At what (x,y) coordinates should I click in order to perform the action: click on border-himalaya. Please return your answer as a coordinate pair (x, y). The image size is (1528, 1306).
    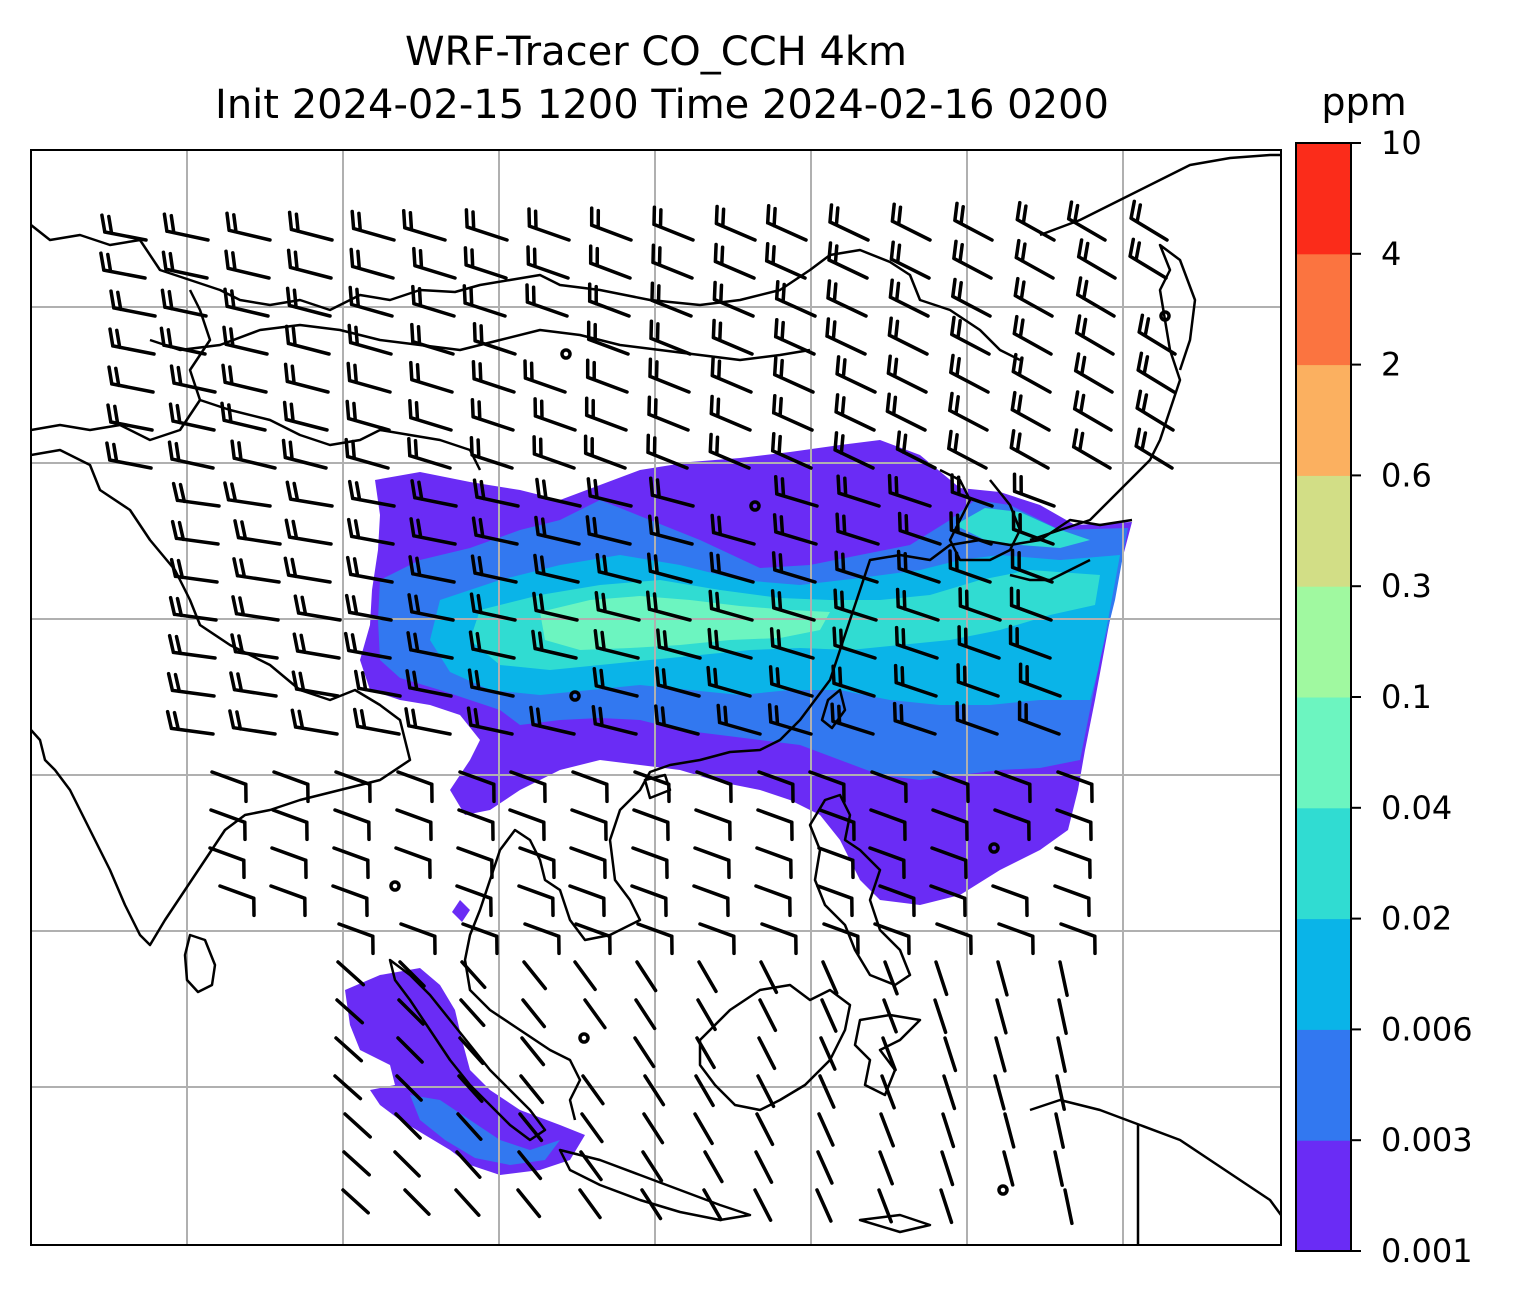
    Looking at the image, I should click on (526, 293).